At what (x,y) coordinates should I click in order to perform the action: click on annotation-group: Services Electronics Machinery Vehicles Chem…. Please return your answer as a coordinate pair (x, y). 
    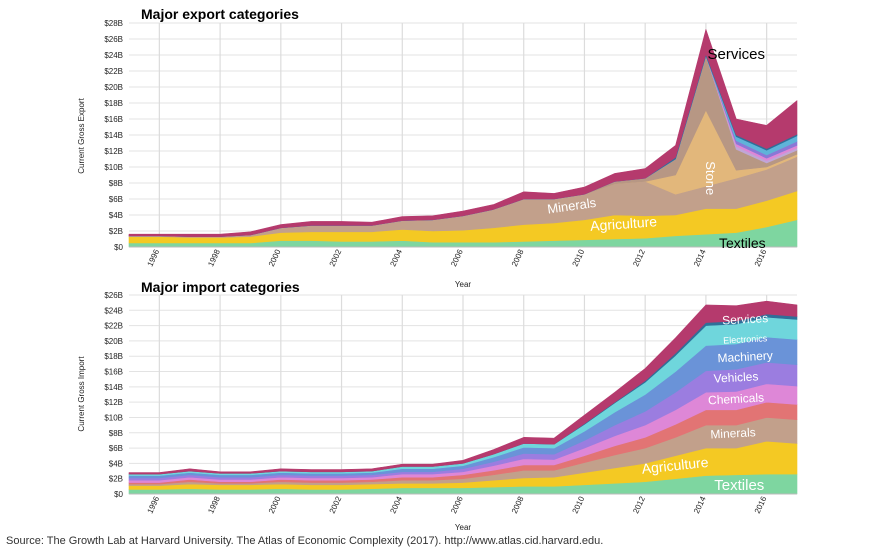
    Looking at the image, I should click on (707, 402).